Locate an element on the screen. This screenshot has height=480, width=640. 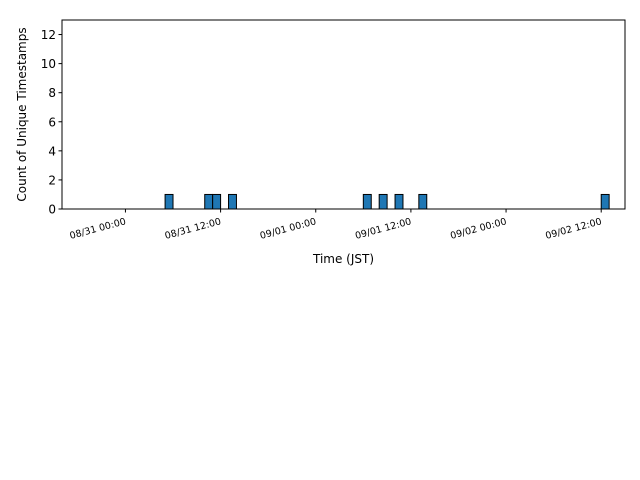
bars-layer is located at coordinates (387, 201).